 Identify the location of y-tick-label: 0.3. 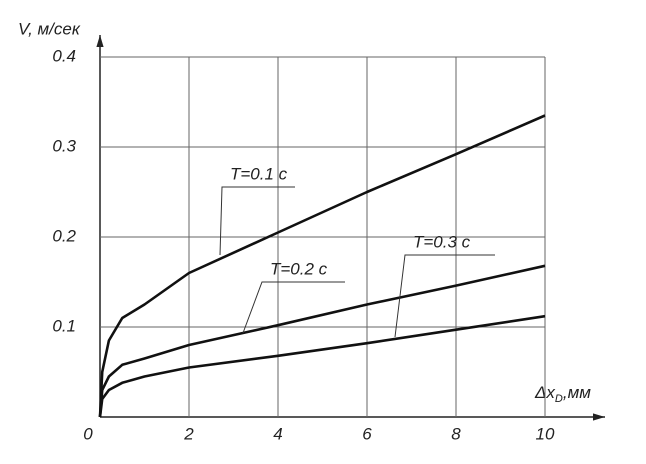
(64, 145).